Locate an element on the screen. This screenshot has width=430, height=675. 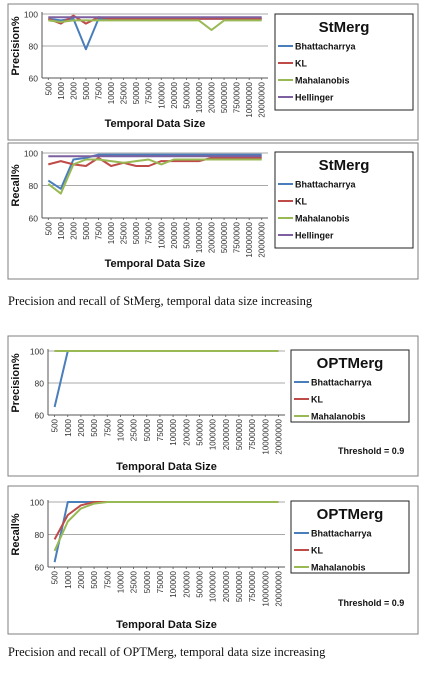
y-axis-title: Precision% is located at coordinates (16, 46).